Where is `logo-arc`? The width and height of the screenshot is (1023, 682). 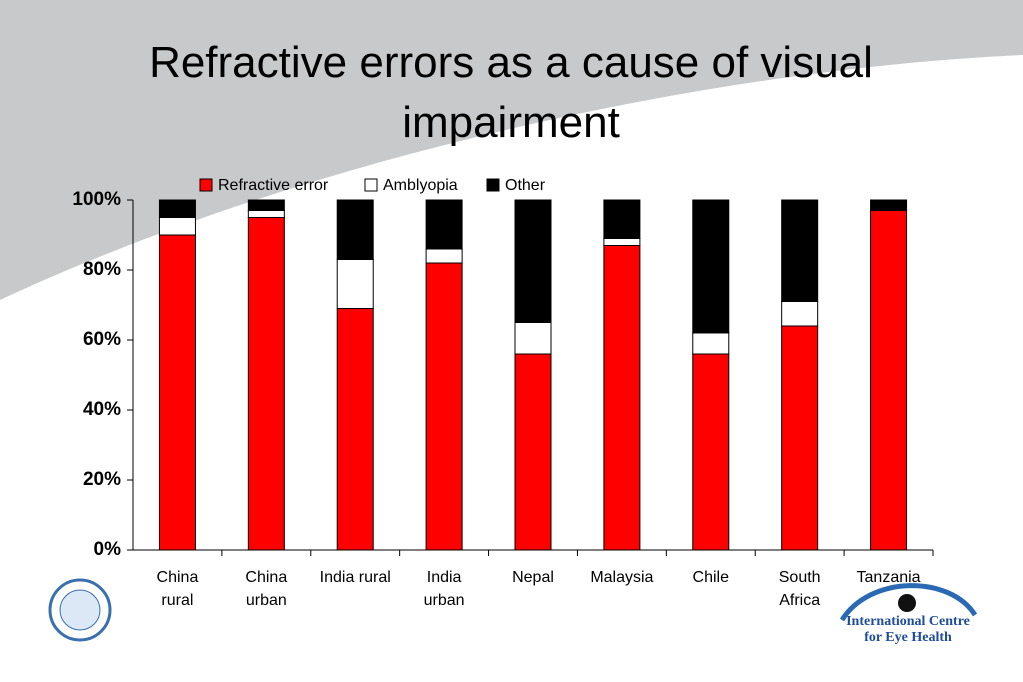
logo-arc is located at coordinates (908, 602).